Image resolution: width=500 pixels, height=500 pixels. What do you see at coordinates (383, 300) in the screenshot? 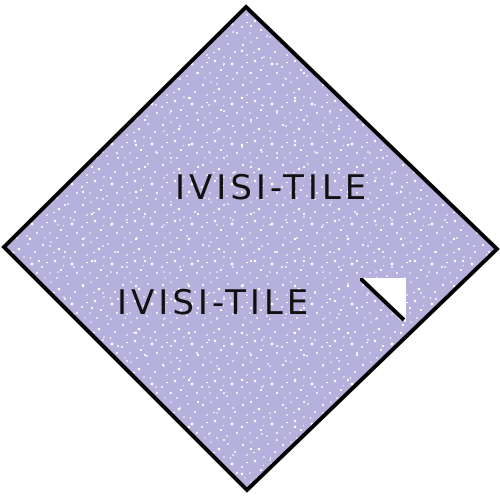
I see `corner-flag-icon` at bounding box center [383, 300].